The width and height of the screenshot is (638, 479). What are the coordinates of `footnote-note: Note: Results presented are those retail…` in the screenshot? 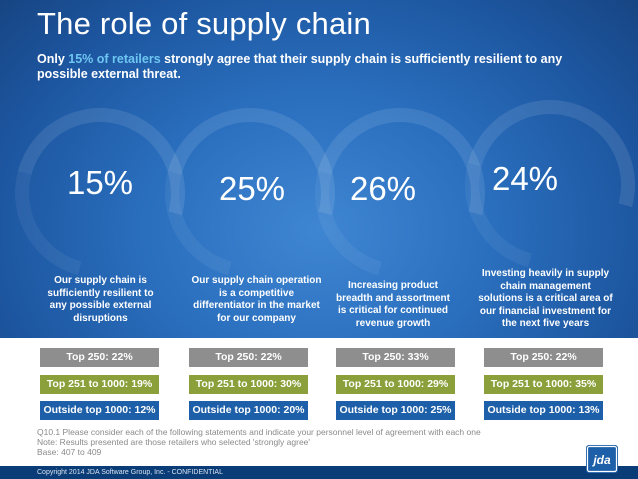 It's located at (174, 442).